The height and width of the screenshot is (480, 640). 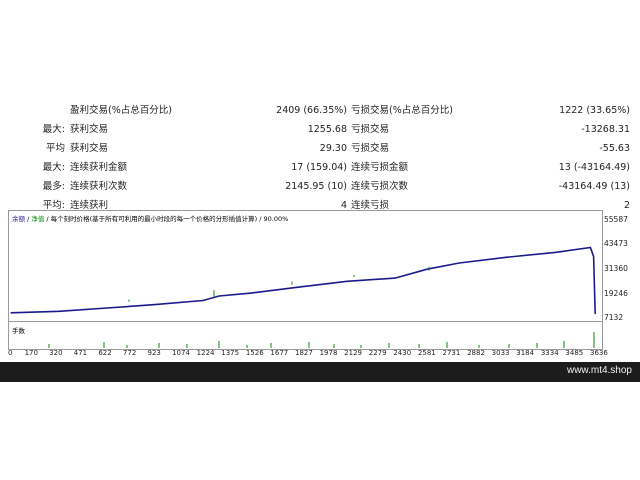 I want to click on legend-equity: 净值, so click(x=38, y=219).